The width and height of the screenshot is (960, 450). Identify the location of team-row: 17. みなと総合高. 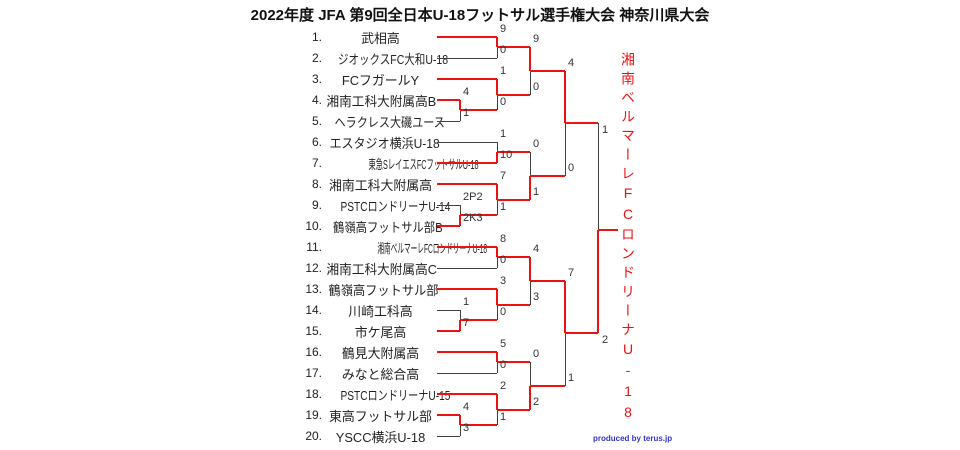
(368, 373).